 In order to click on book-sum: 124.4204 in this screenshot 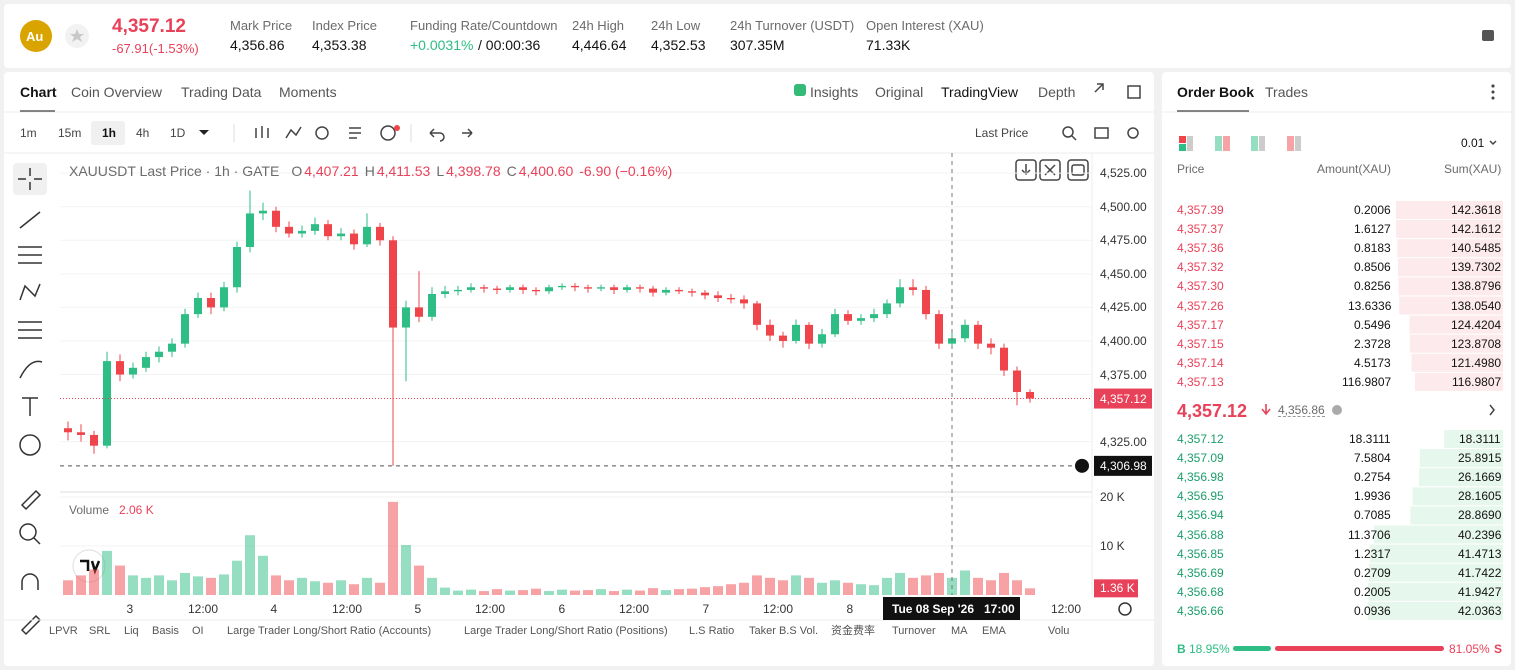, I will do `click(1476, 324)`.